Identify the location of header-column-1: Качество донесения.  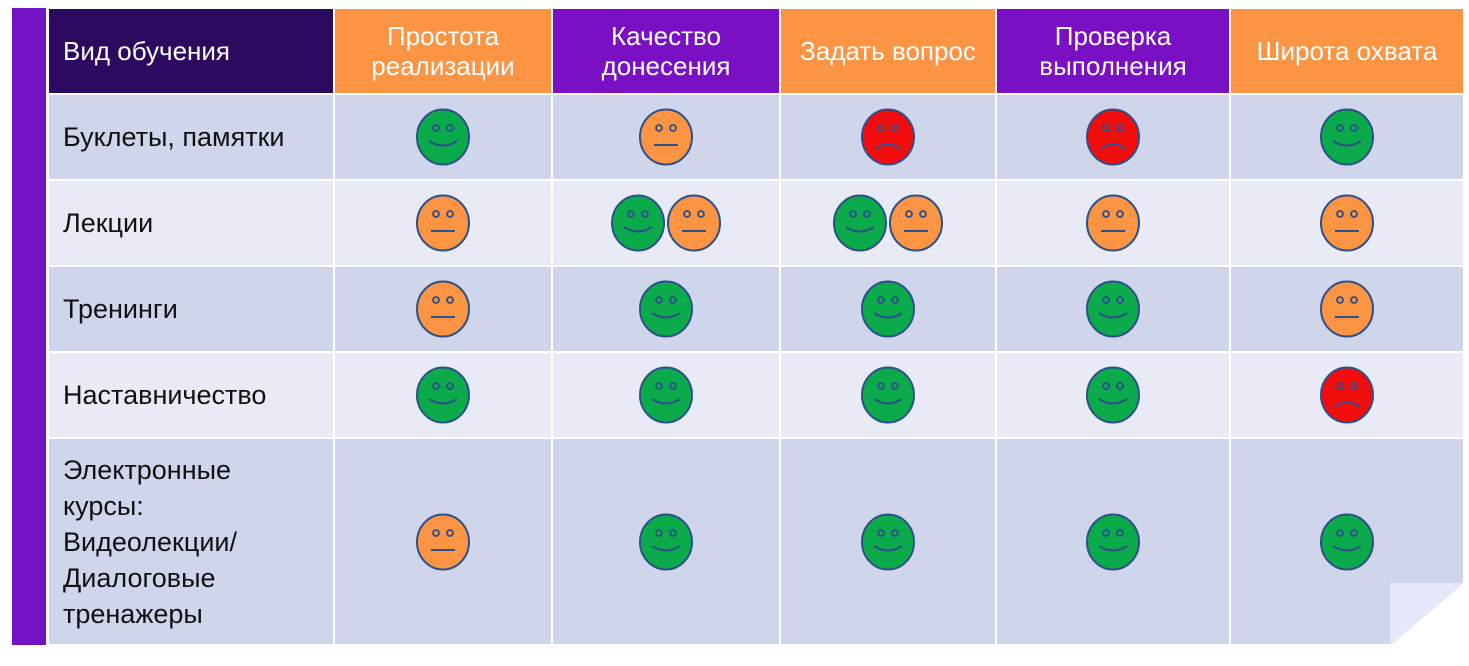
(666, 51).